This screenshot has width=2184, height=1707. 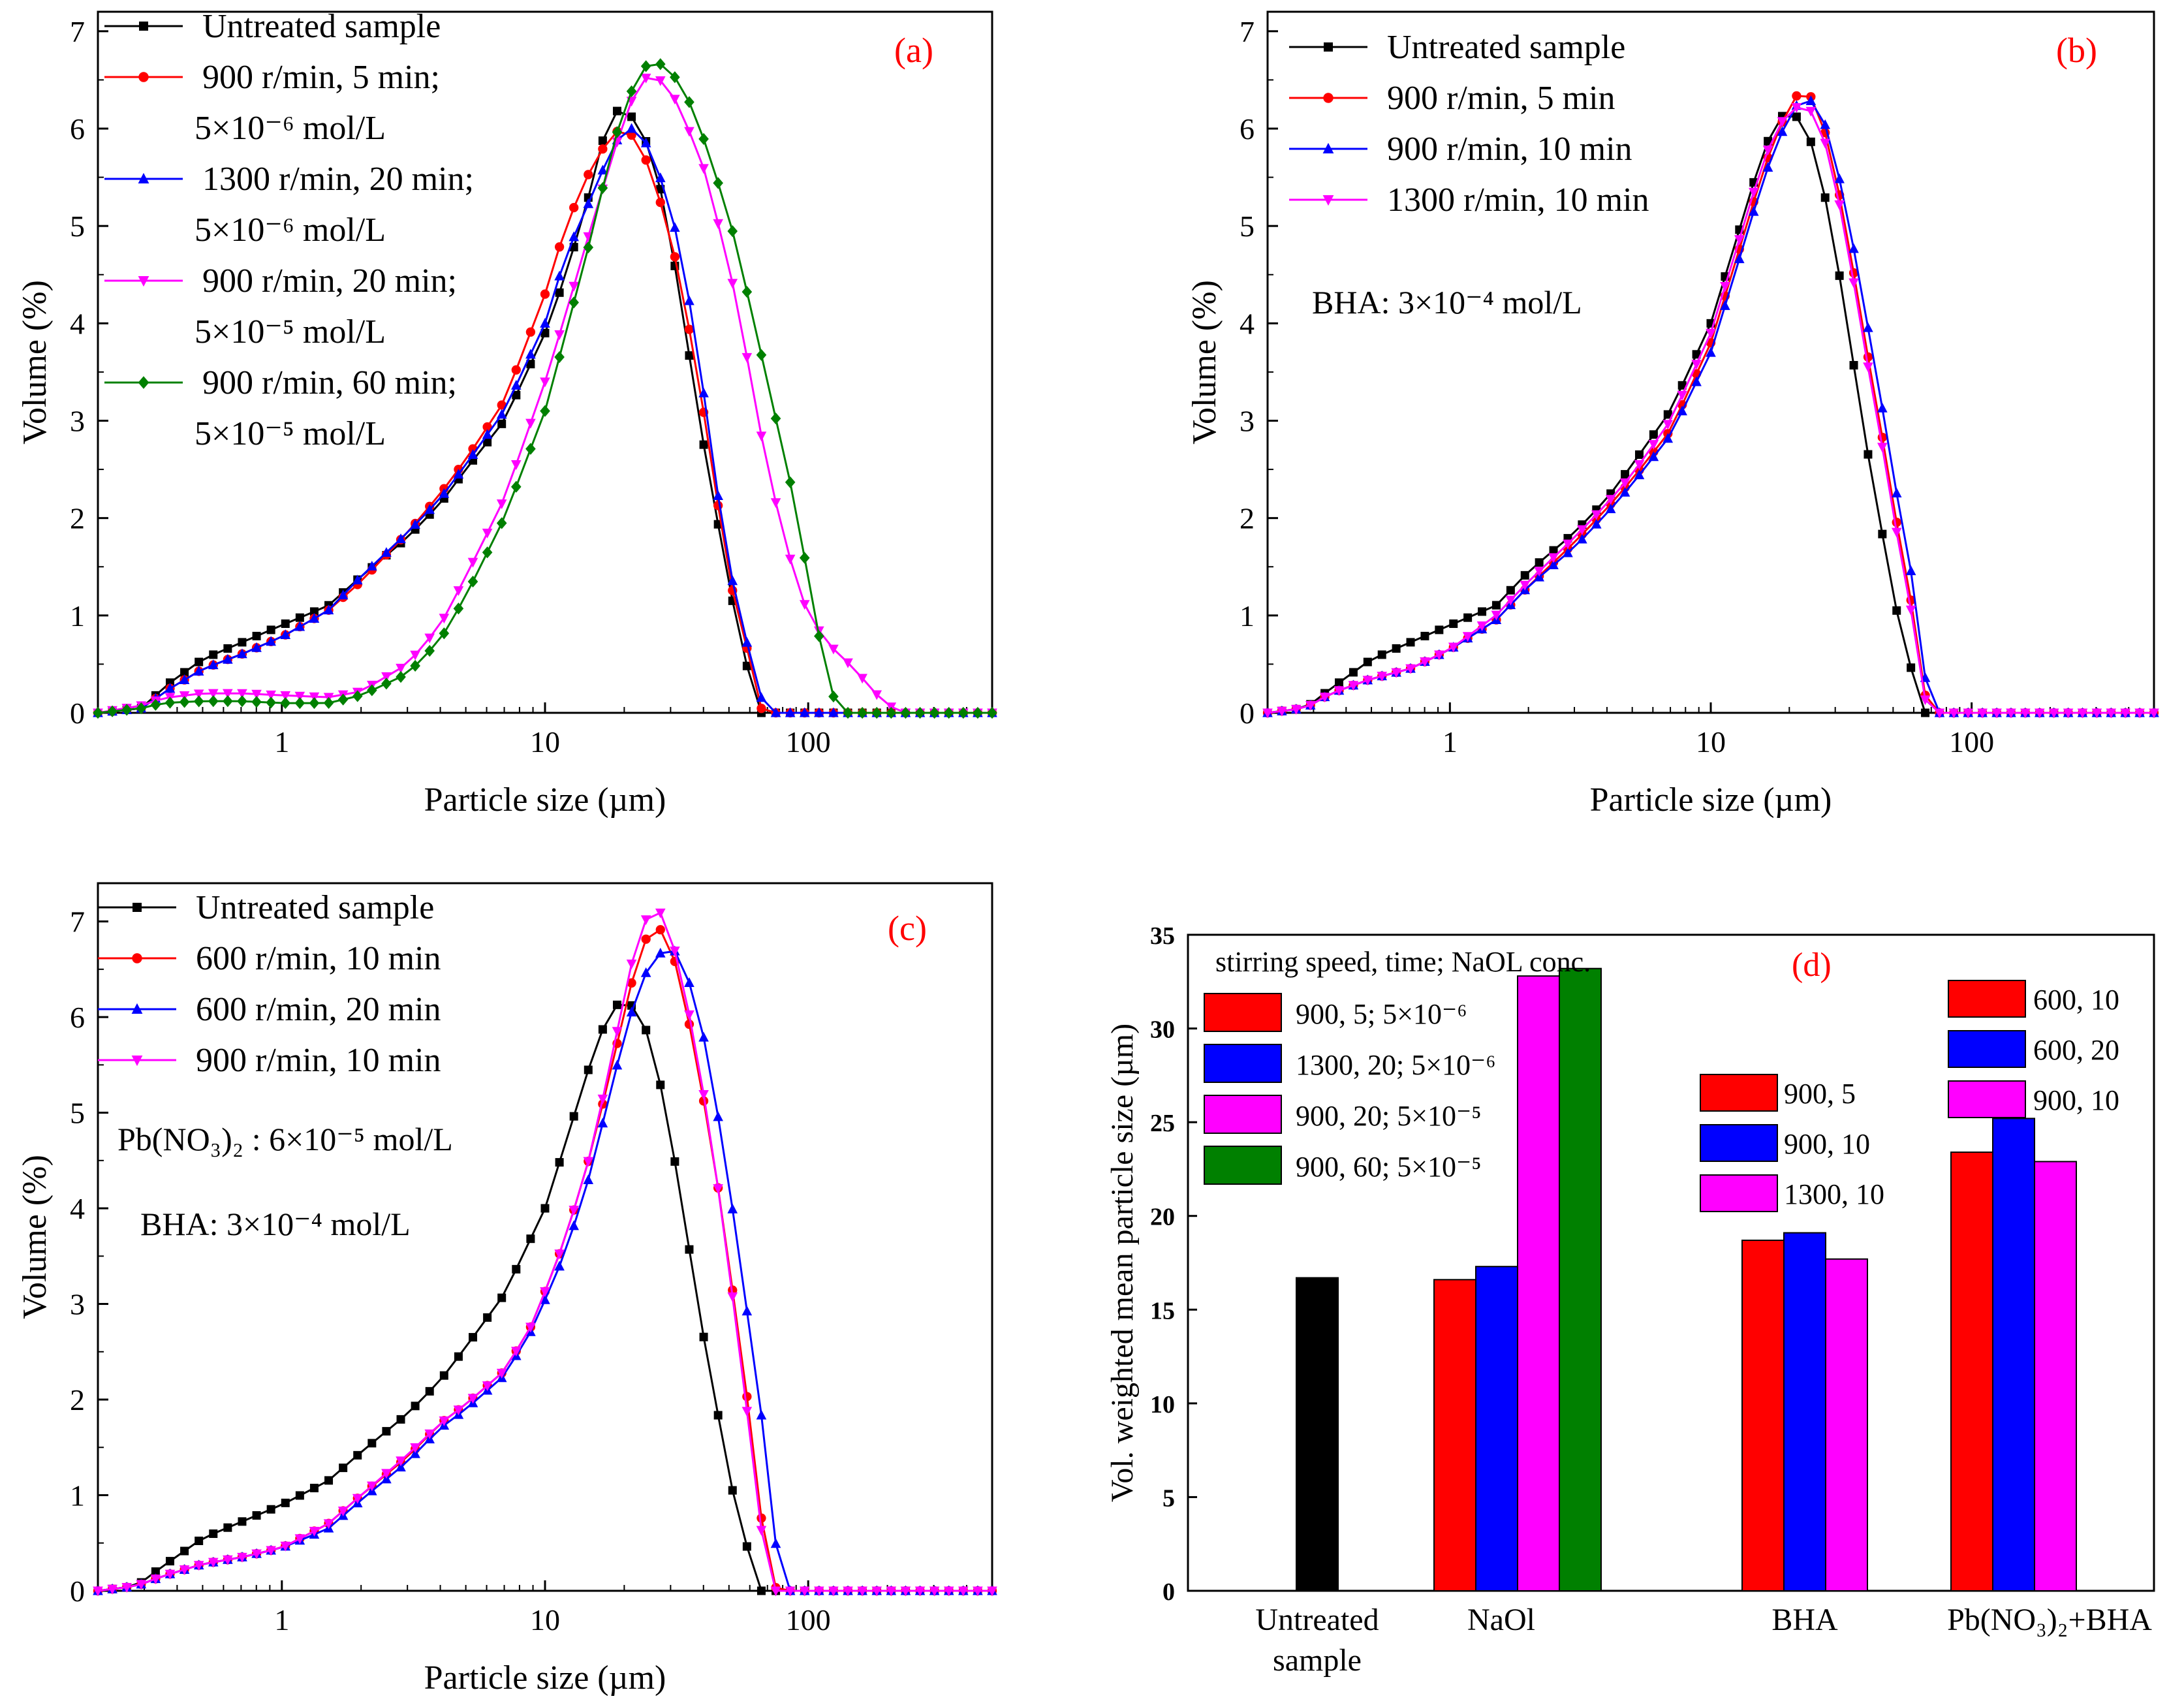 I want to click on y-tick-label: 0, so click(x=1168, y=1592).